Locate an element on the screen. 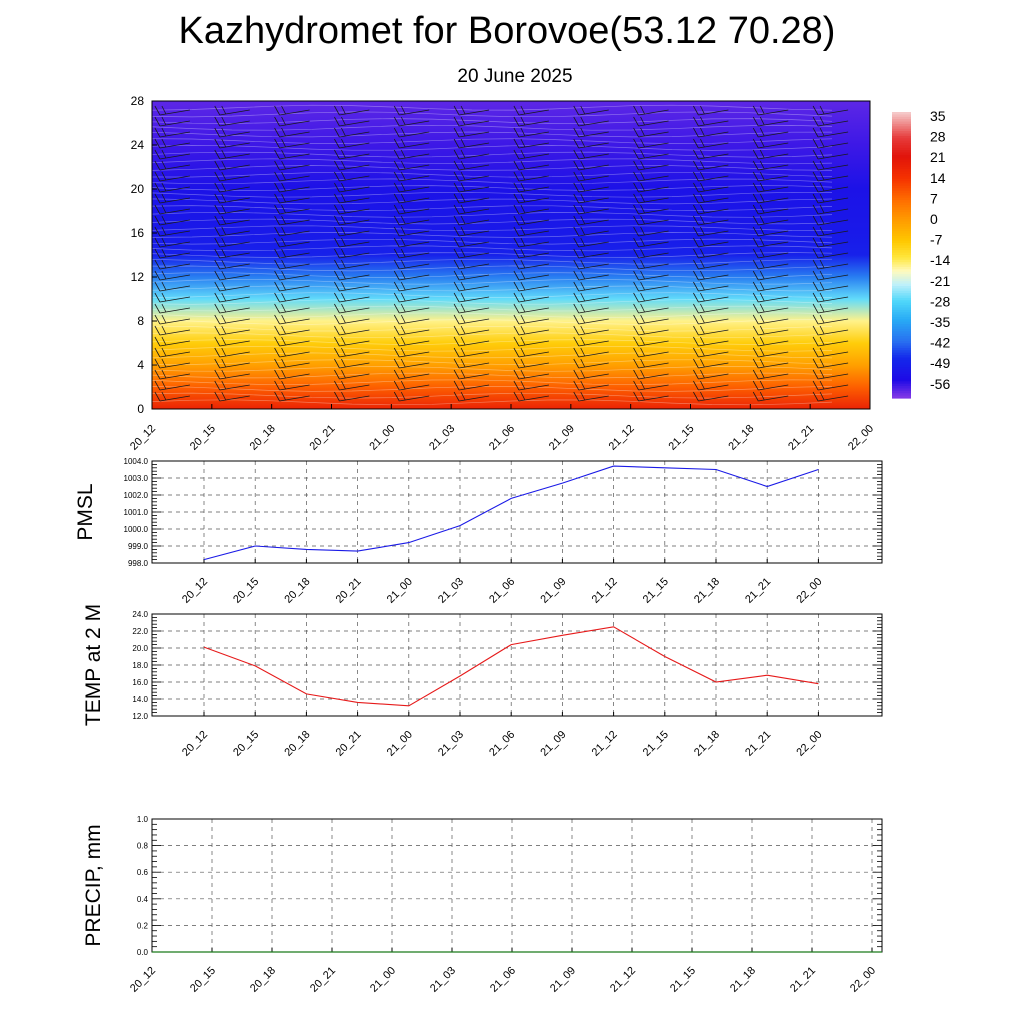  x-tick-label: 21_03 is located at coordinates (451, 744).